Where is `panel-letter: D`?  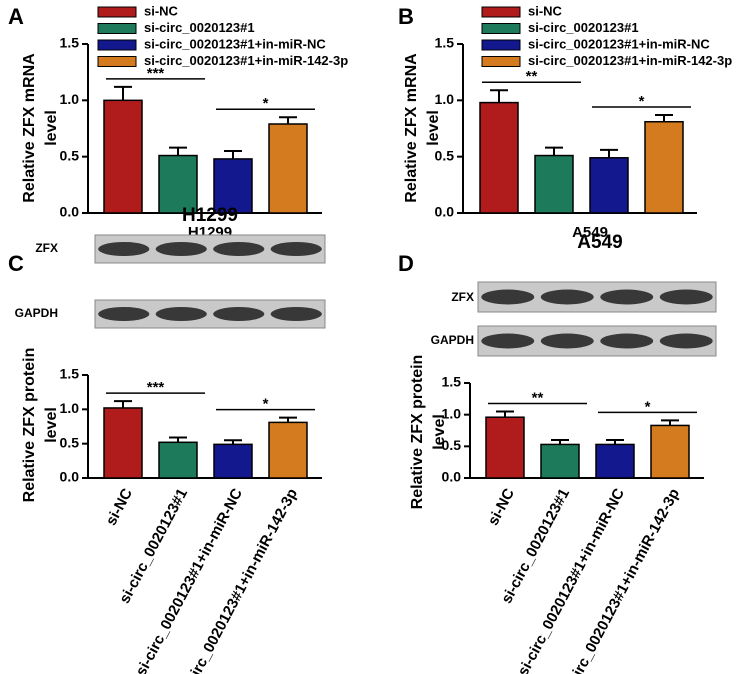 panel-letter: D is located at coordinates (406, 263).